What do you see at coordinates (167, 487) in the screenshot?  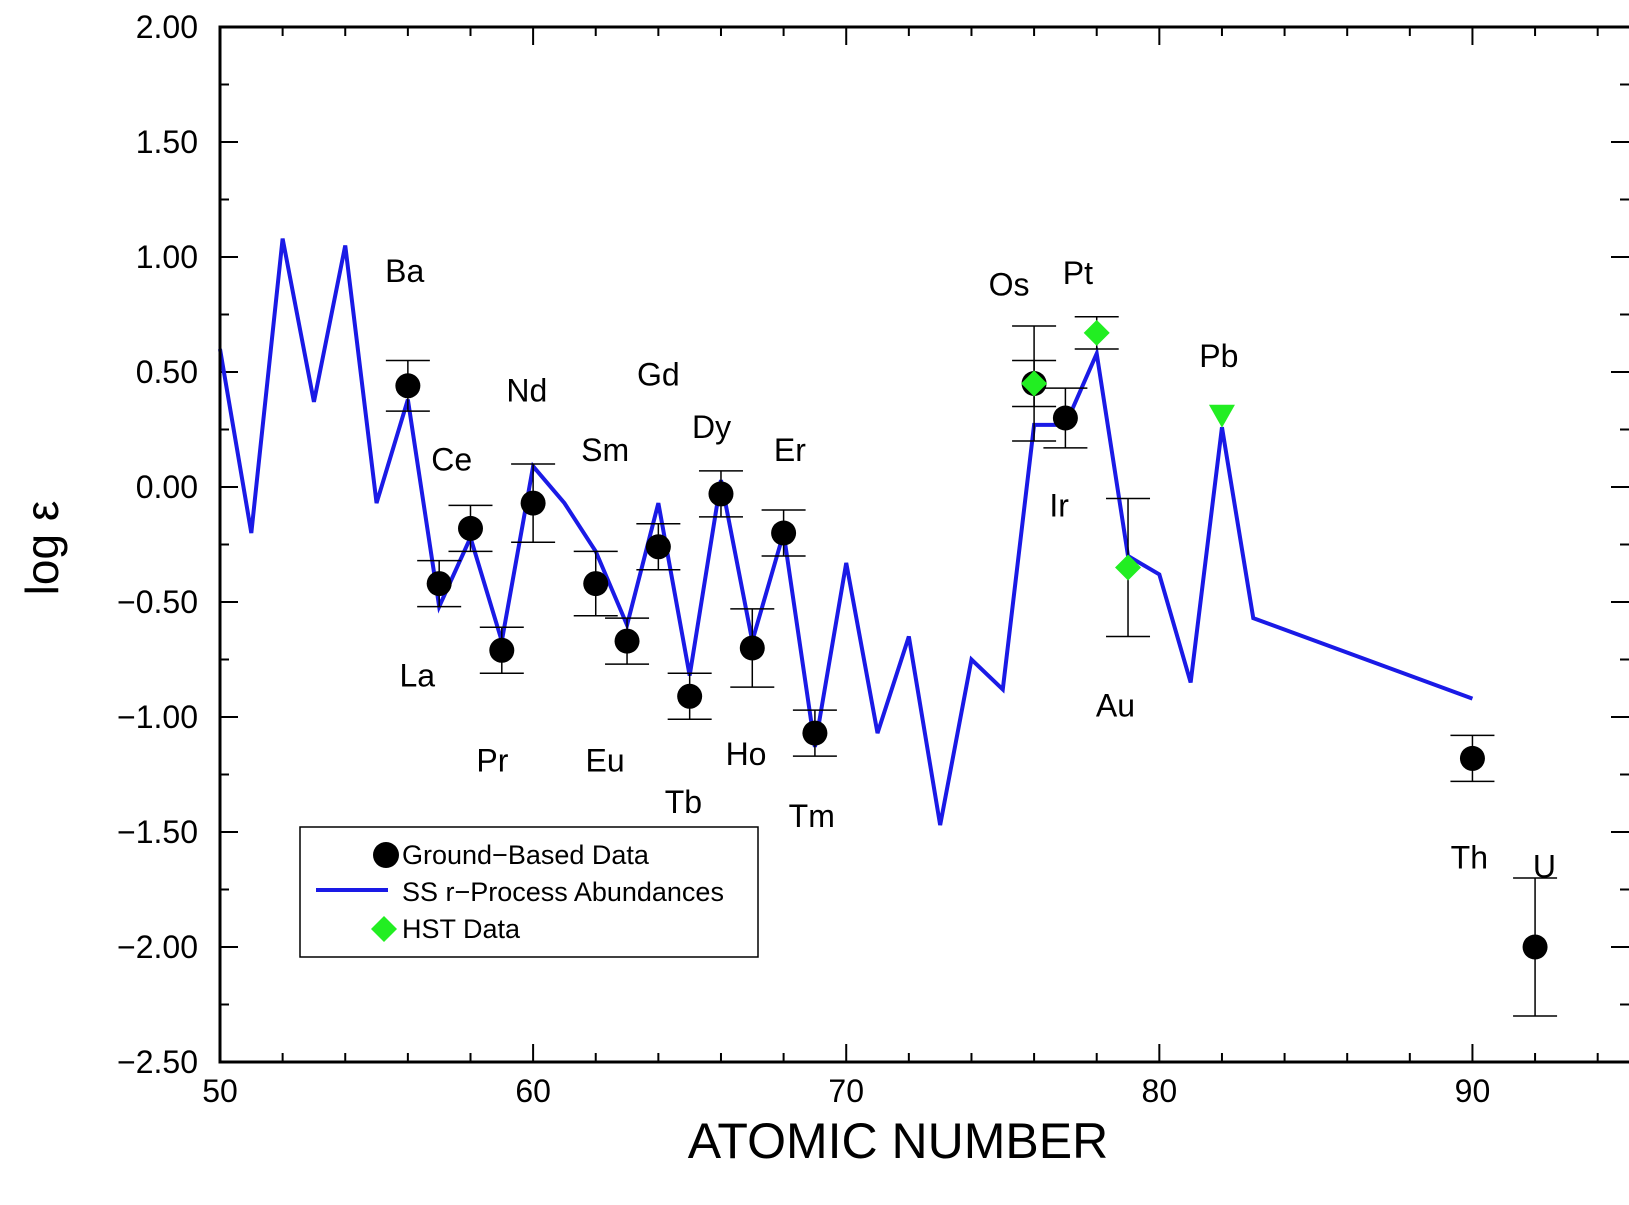 I see `y-tick-label: 0.00` at bounding box center [167, 487].